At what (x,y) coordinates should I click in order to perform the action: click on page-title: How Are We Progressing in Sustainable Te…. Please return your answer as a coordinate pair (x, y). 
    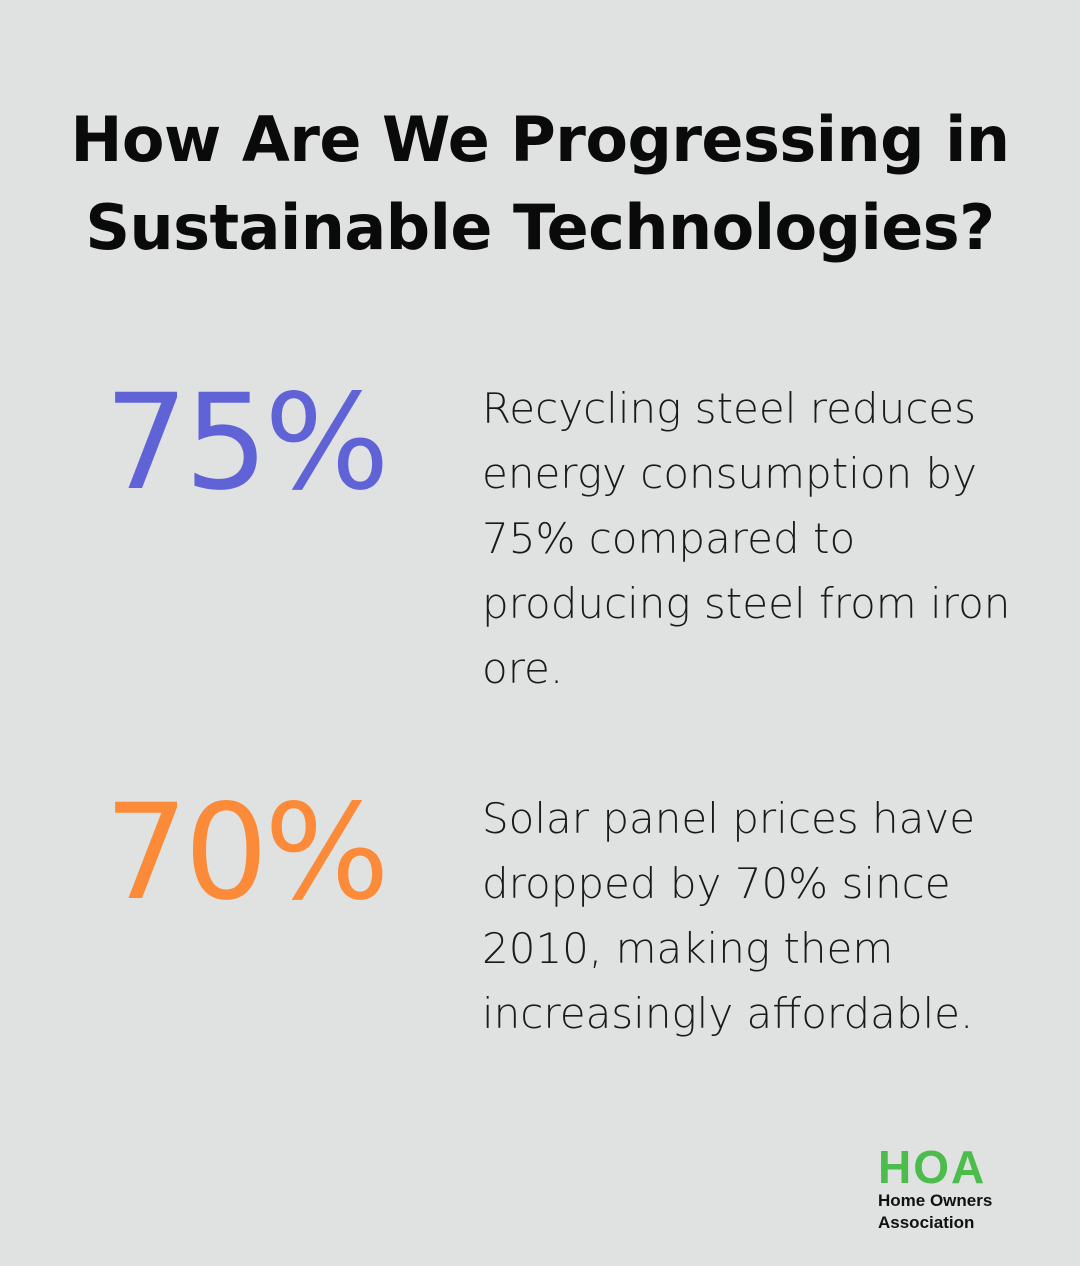
    Looking at the image, I should click on (540, 184).